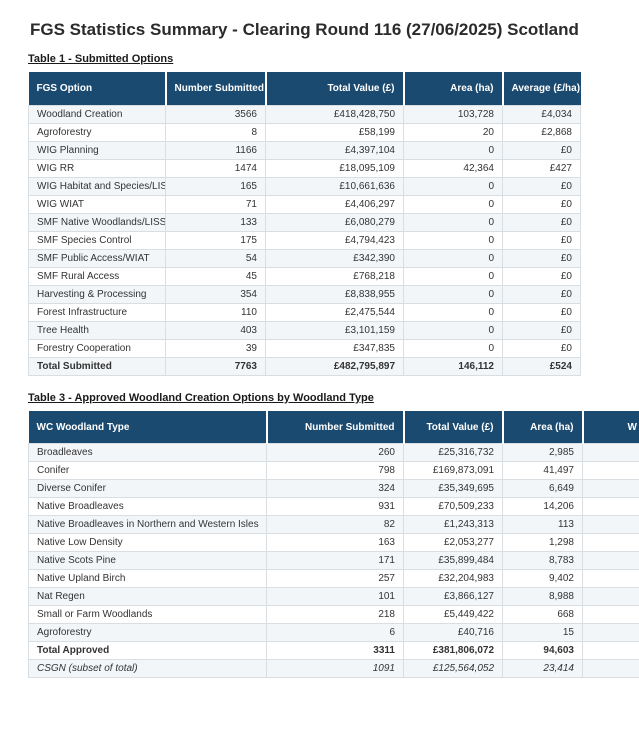 Image resolution: width=639 pixels, height=745 pixels. What do you see at coordinates (453, 453) in the screenshot?
I see `table-cell: £25,316,732` at bounding box center [453, 453].